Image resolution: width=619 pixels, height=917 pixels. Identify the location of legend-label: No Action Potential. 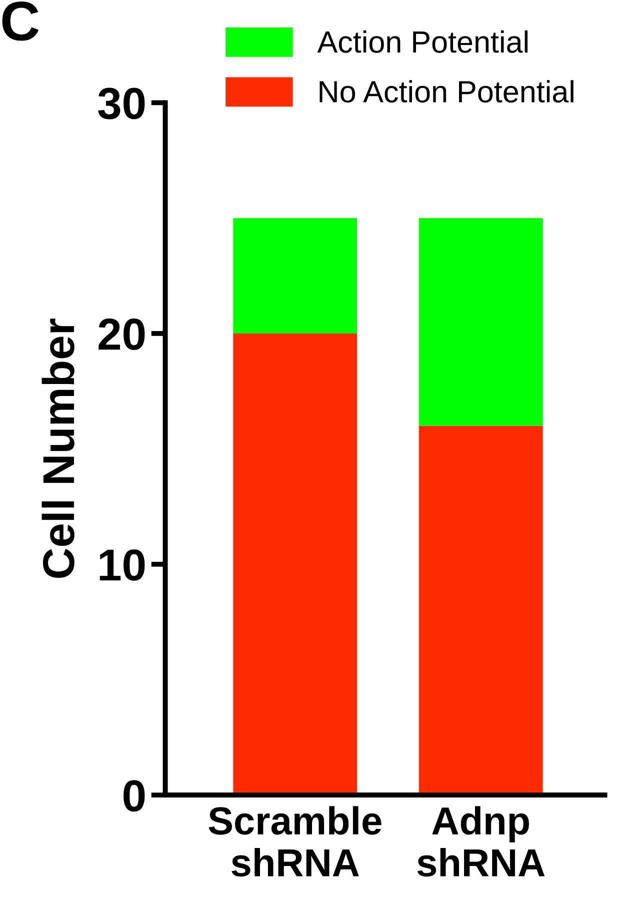
(447, 91).